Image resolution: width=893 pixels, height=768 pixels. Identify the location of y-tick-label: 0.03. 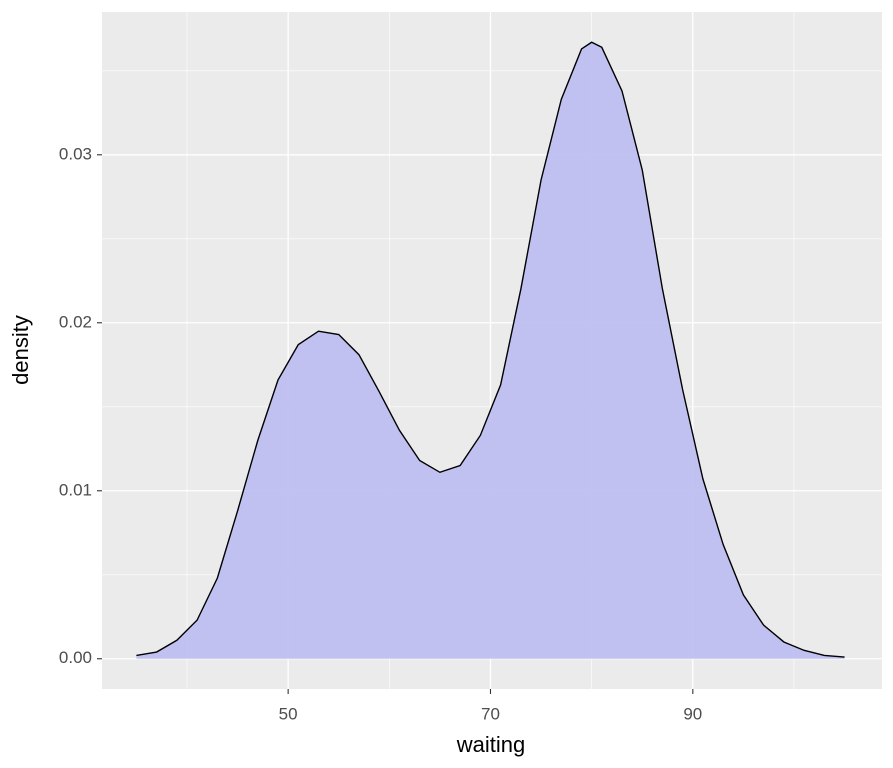
(75, 153).